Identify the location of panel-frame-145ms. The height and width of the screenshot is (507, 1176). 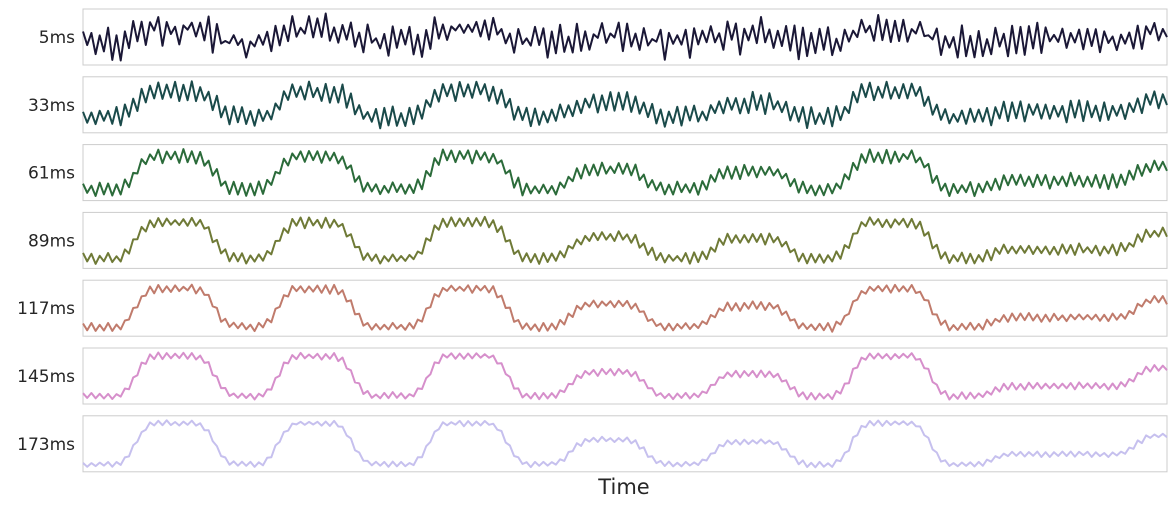
(625, 376).